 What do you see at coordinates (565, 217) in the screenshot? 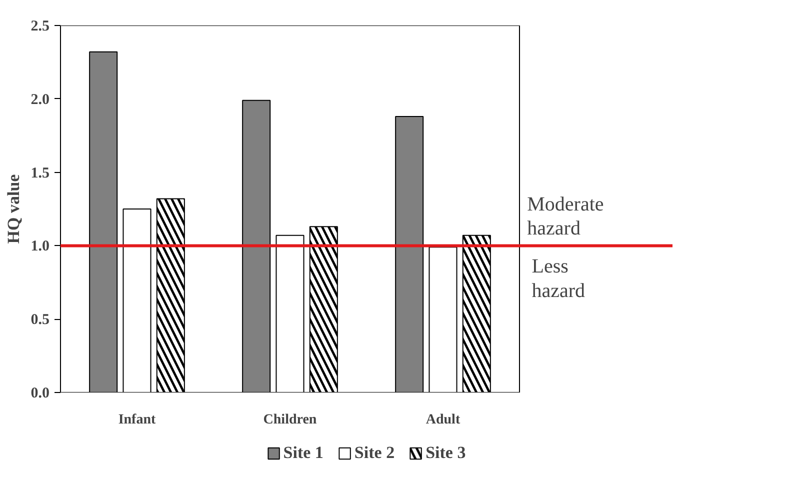
I see `text: Moderate hazard` at bounding box center [565, 217].